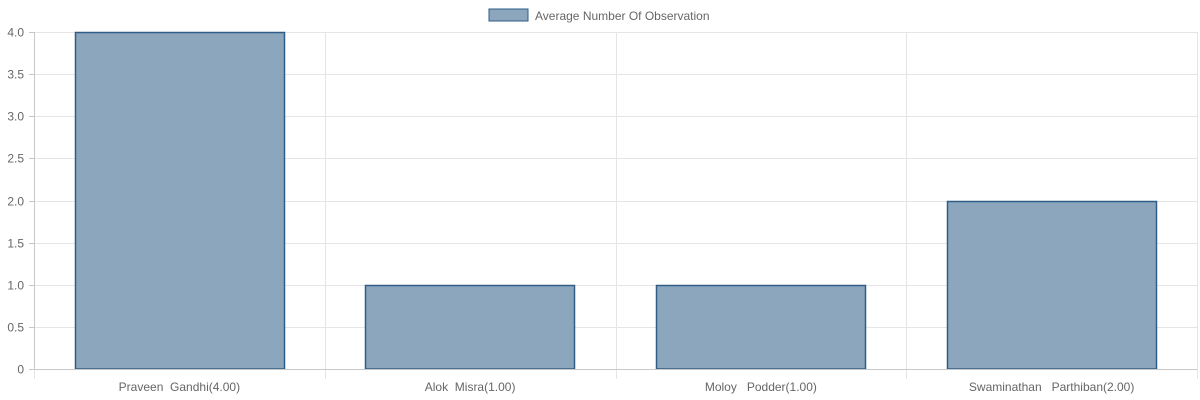 The height and width of the screenshot is (400, 1200). I want to click on y-tick-label: 0.5, so click(15, 328).